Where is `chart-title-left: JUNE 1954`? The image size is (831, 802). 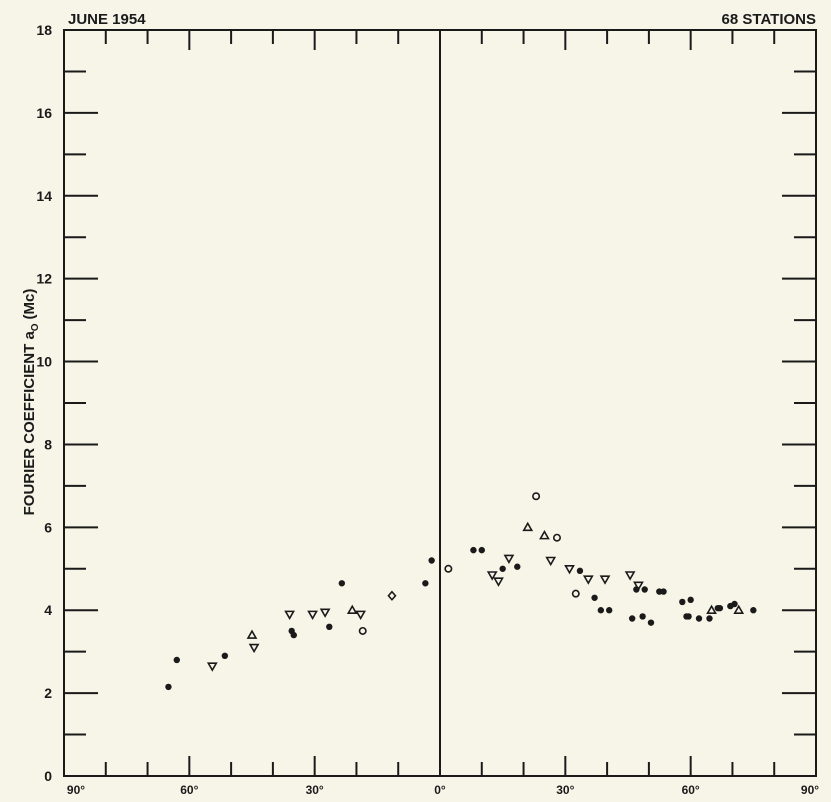 chart-title-left: JUNE 1954 is located at coordinates (107, 19).